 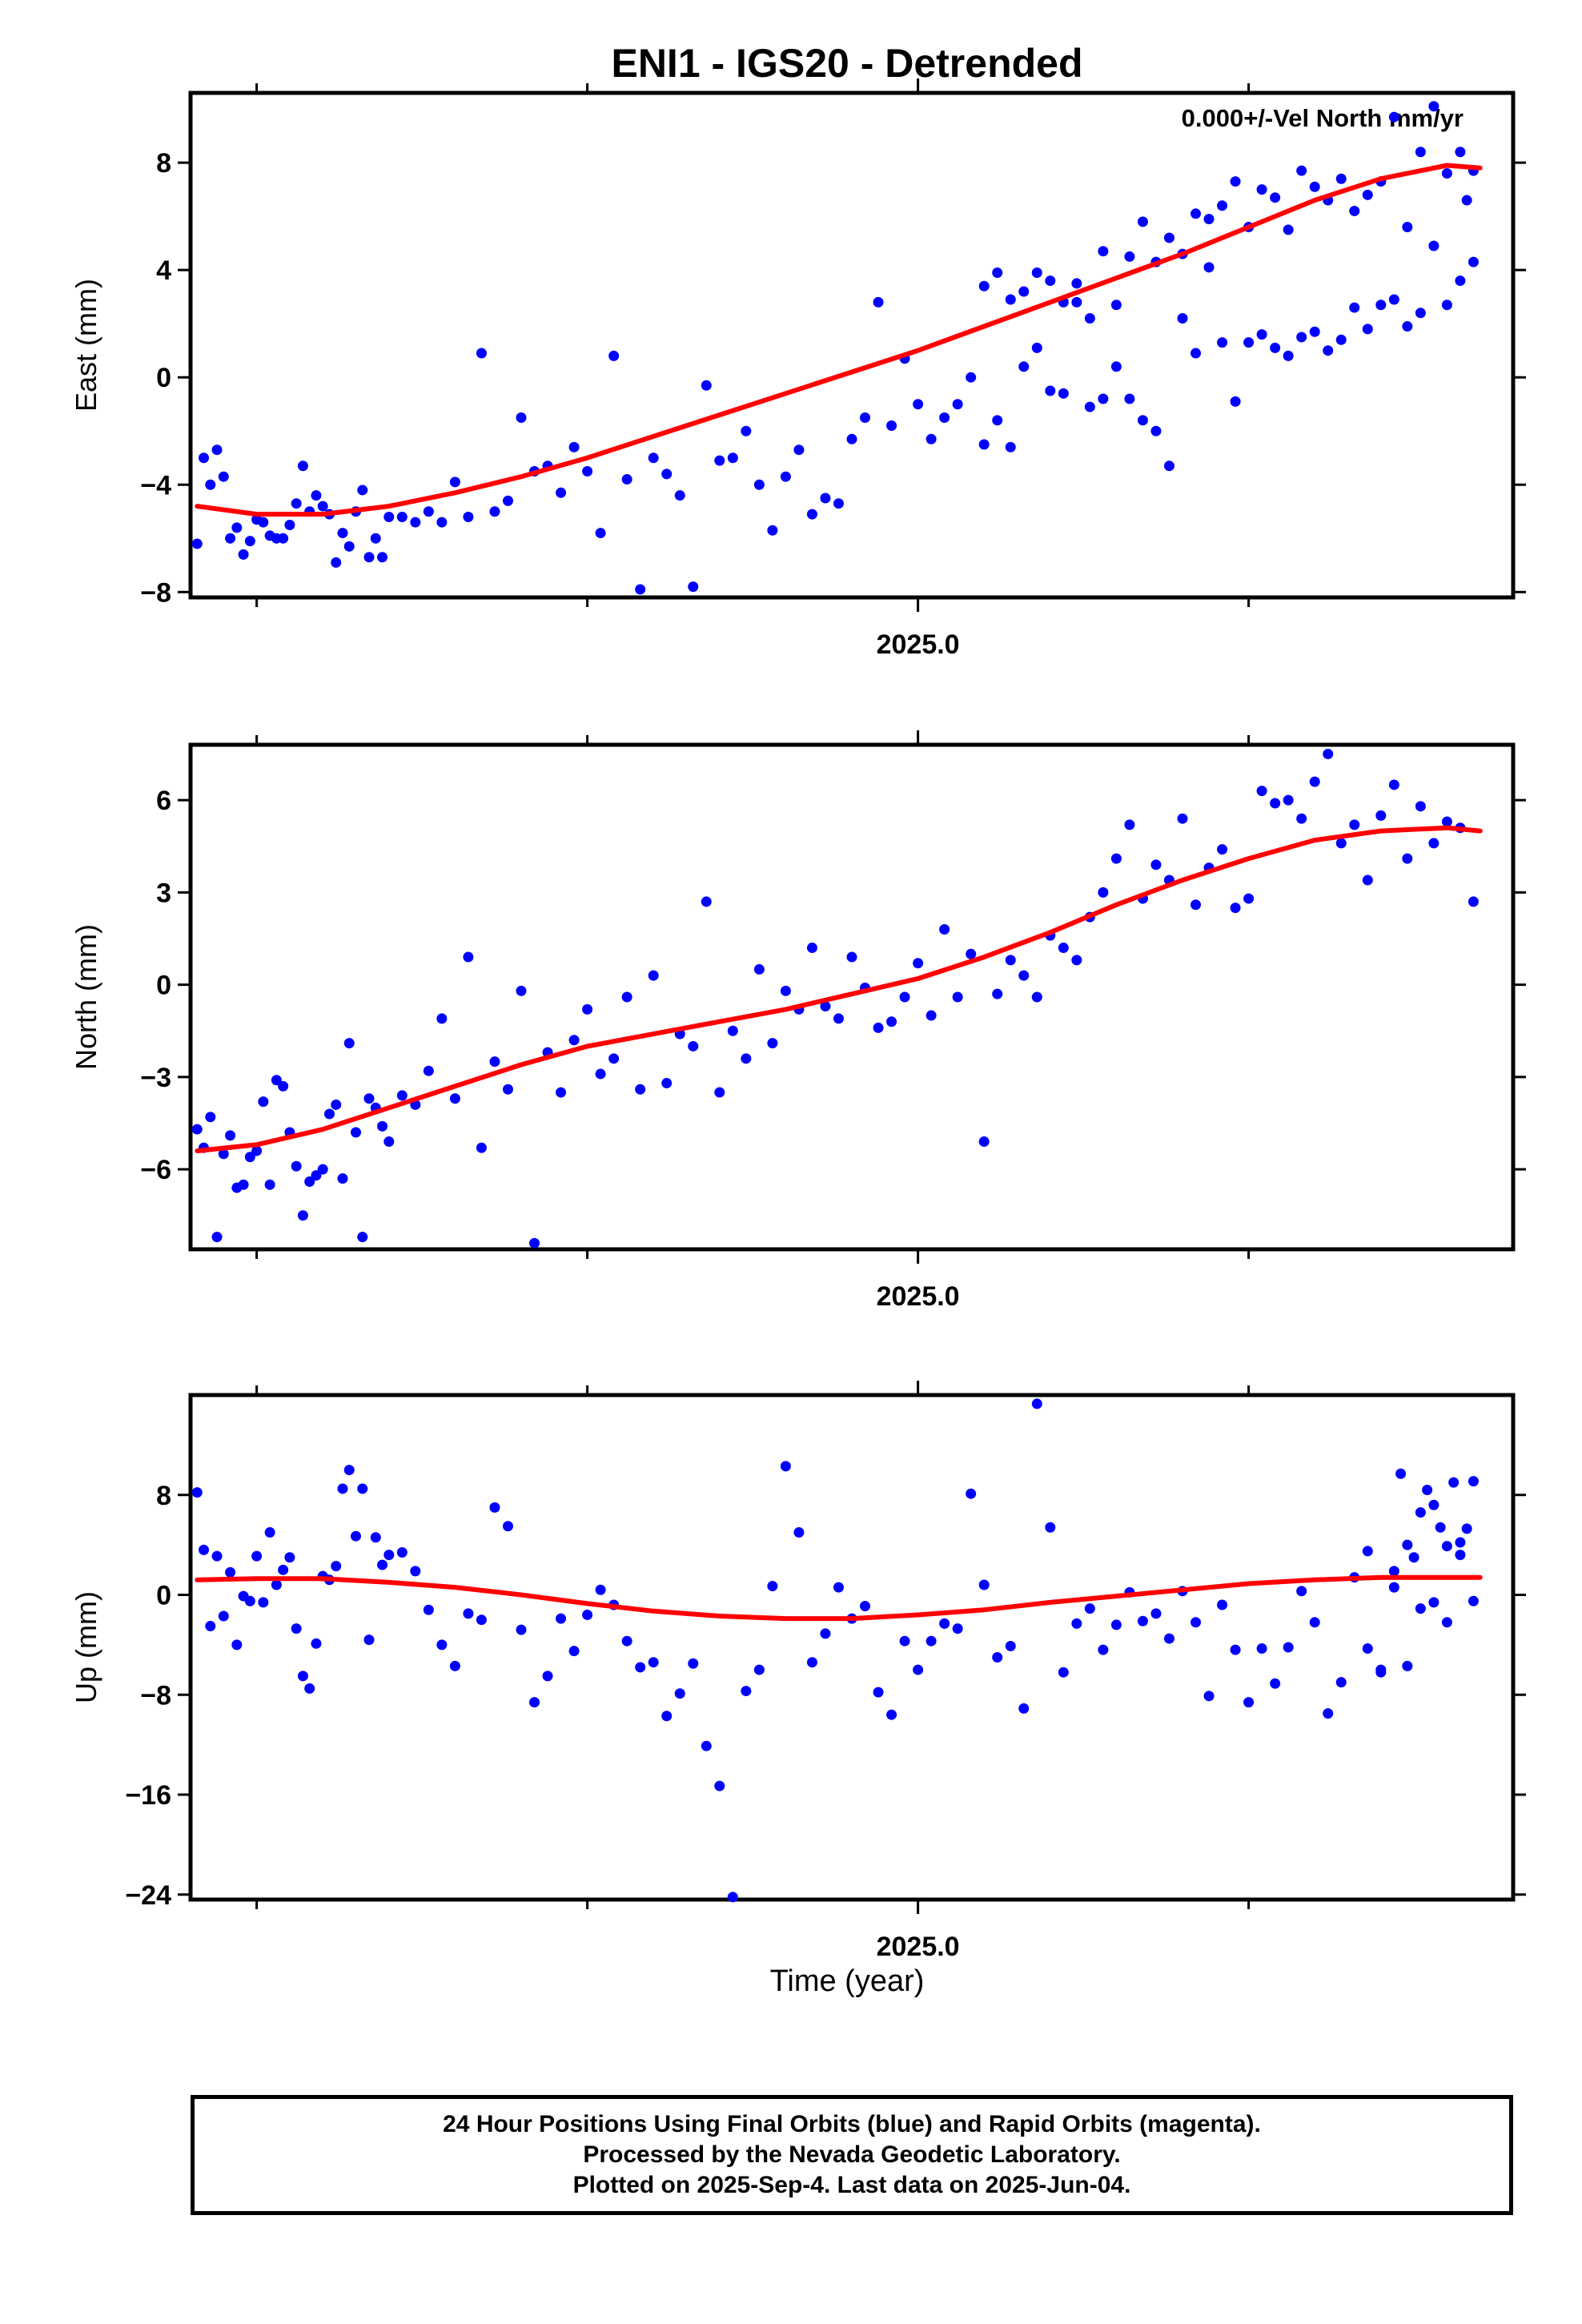 I want to click on y-tick-label: −4, so click(x=155, y=485).